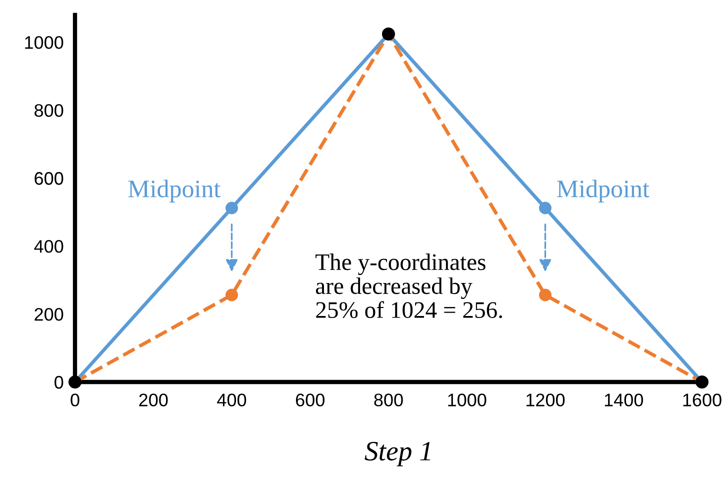  What do you see at coordinates (702, 400) in the screenshot?
I see `x-tick-label: 1600` at bounding box center [702, 400].